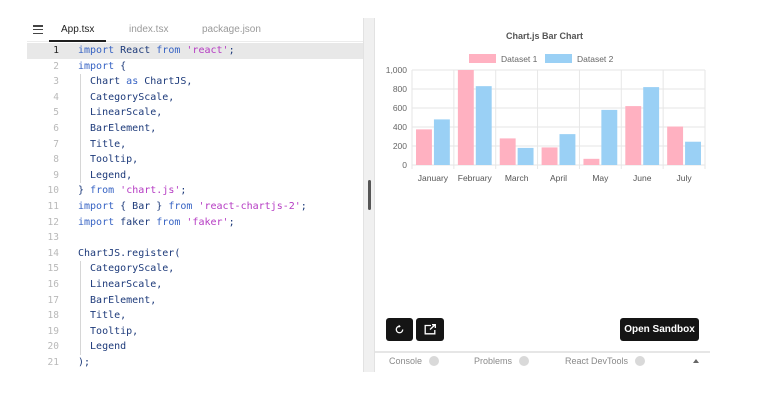 This screenshot has height=406, width=768. I want to click on code-line: 18 Title,, so click(195, 316).